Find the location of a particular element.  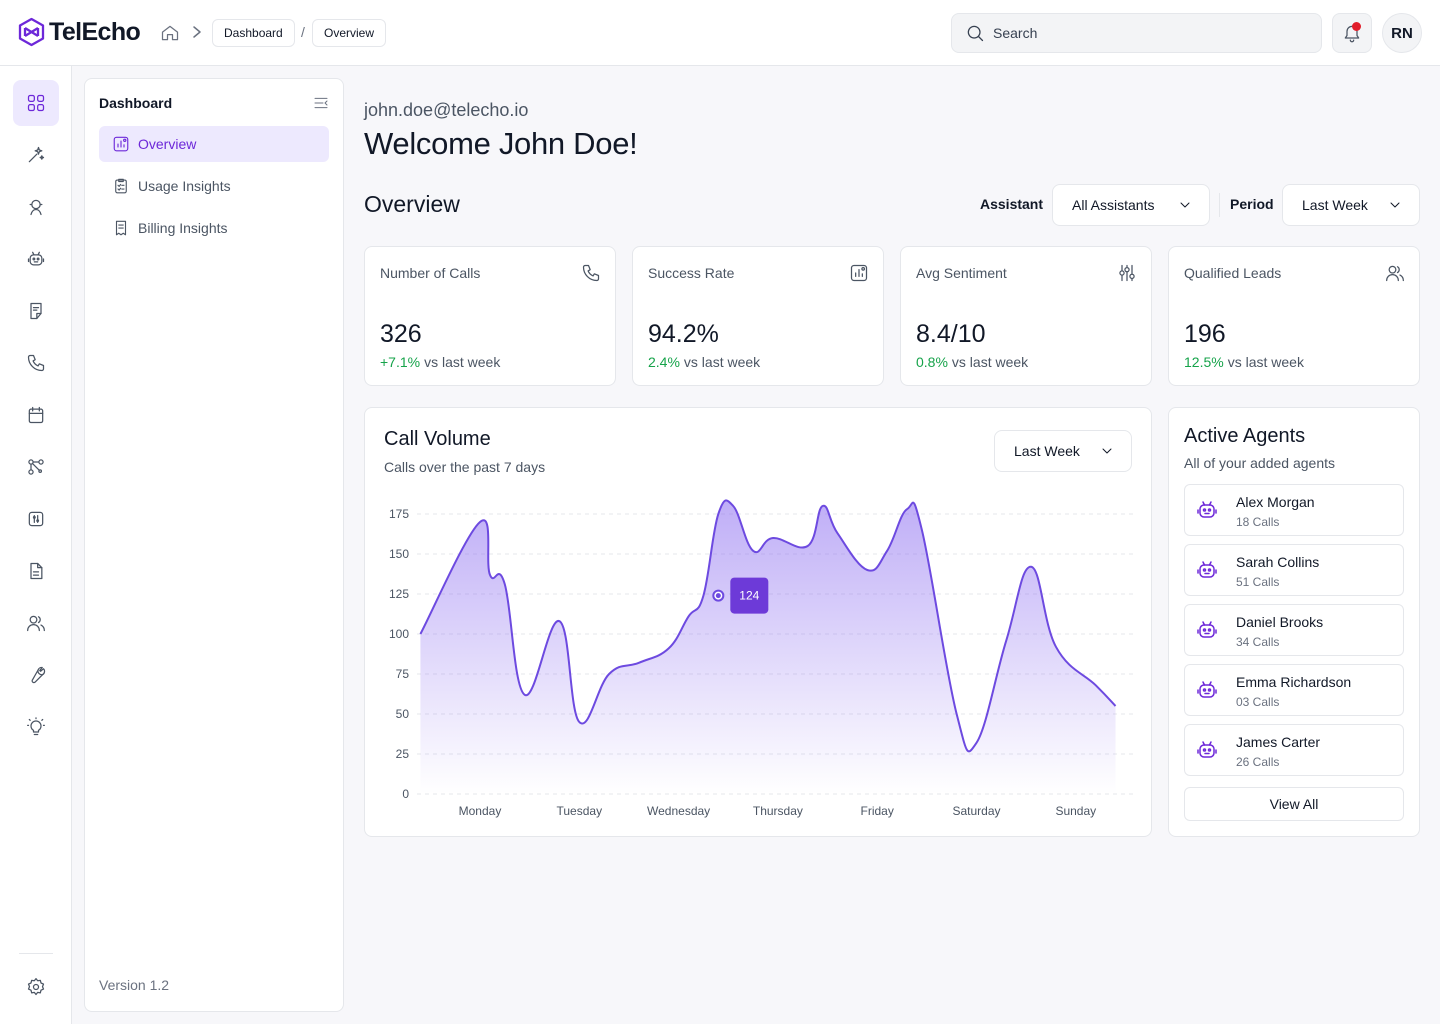

chevron-right-icon is located at coordinates (197, 32).